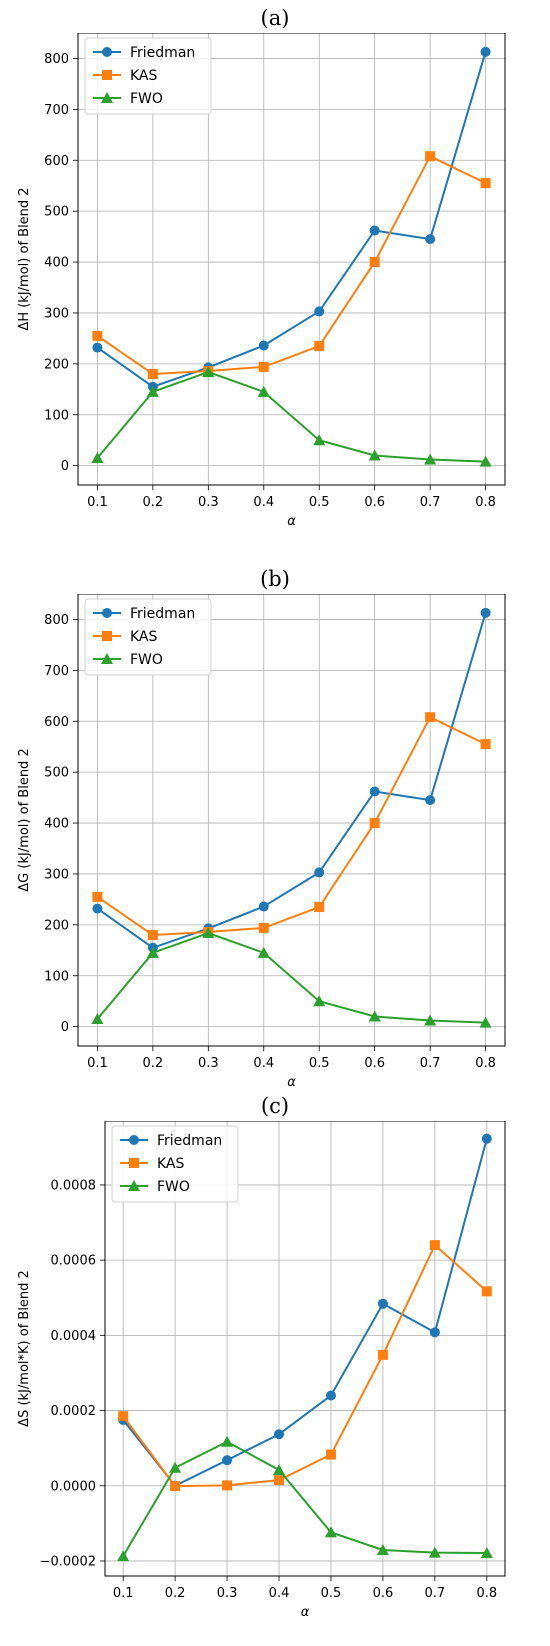  Describe the element at coordinates (56, 976) in the screenshot. I see `y-tick-label: 100` at that location.